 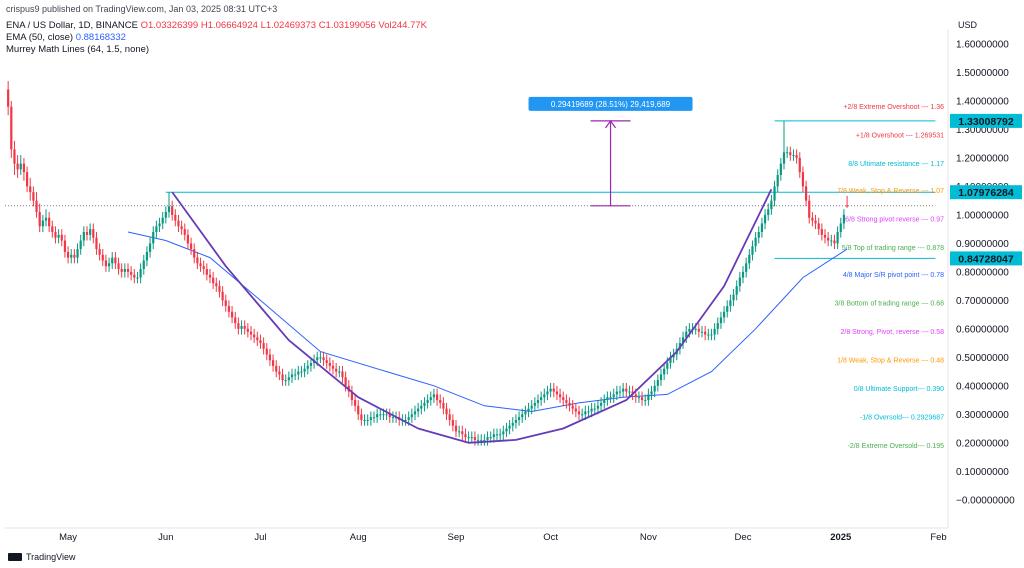 I want to click on measure-label-box, so click(x=610, y=103).